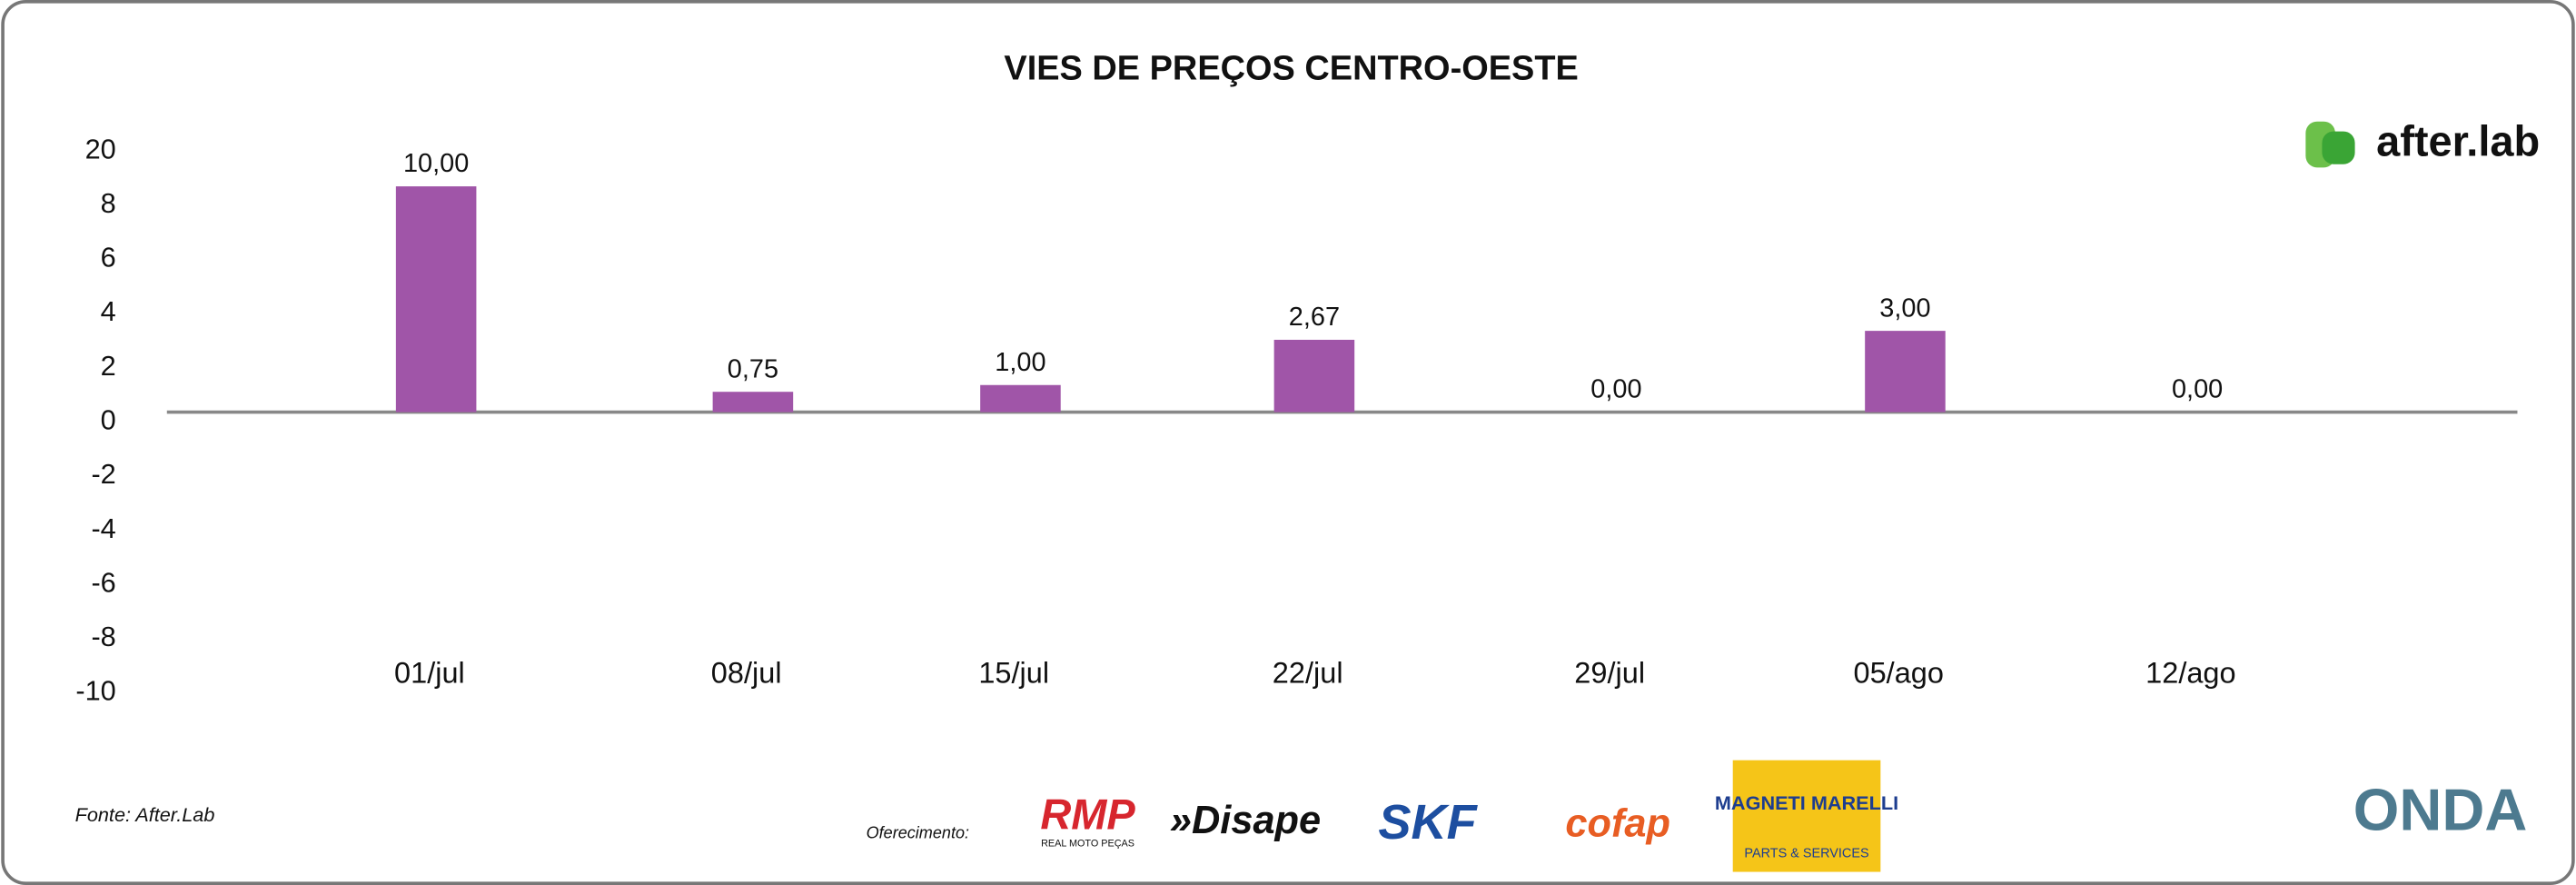 The image size is (2576, 885). I want to click on y-tick-label: 2, so click(108, 366).